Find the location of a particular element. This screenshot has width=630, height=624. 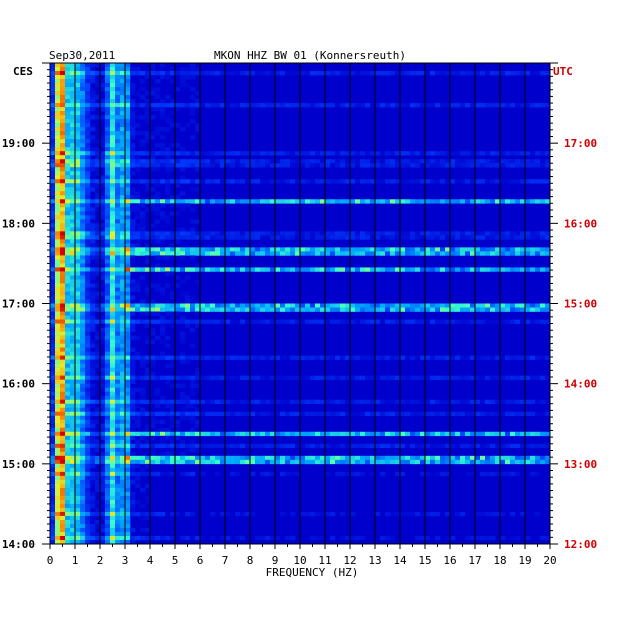

x-axis-label: FREQUENCY (HZ) is located at coordinates (312, 572).